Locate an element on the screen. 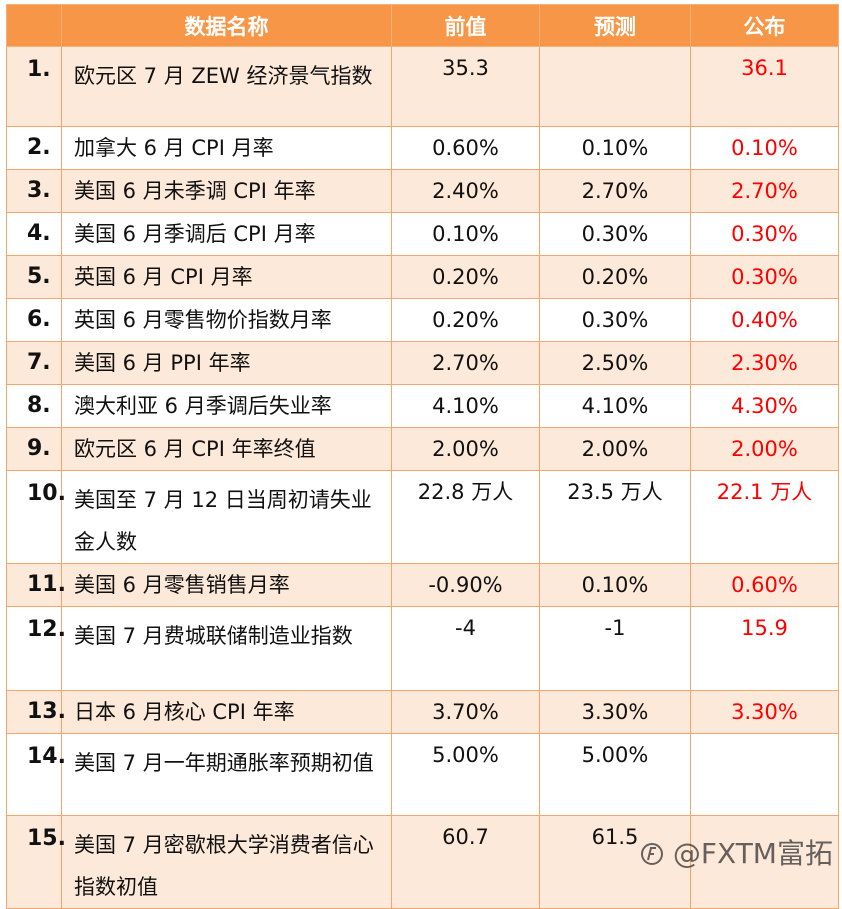 The width and height of the screenshot is (842, 909). table-row: 3. 美国 6 月未季调 CPI 年率 2.40% 2.70% 2.70% is located at coordinates (422, 191).